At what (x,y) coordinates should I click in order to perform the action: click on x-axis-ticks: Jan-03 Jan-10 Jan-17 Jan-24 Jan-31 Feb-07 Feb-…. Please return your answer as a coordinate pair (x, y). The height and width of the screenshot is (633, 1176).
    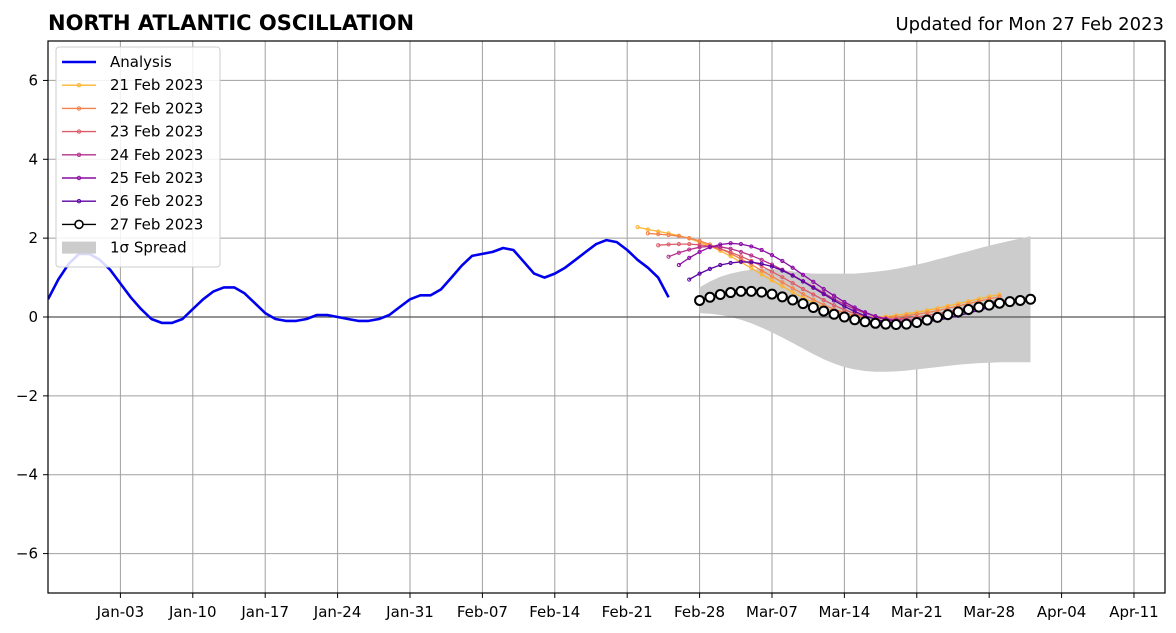
    Looking at the image, I should click on (627, 607).